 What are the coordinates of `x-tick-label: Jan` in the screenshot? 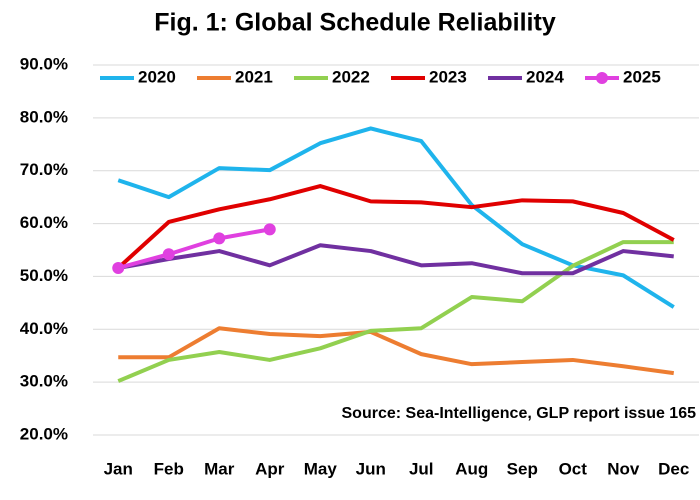 It's located at (118, 468).